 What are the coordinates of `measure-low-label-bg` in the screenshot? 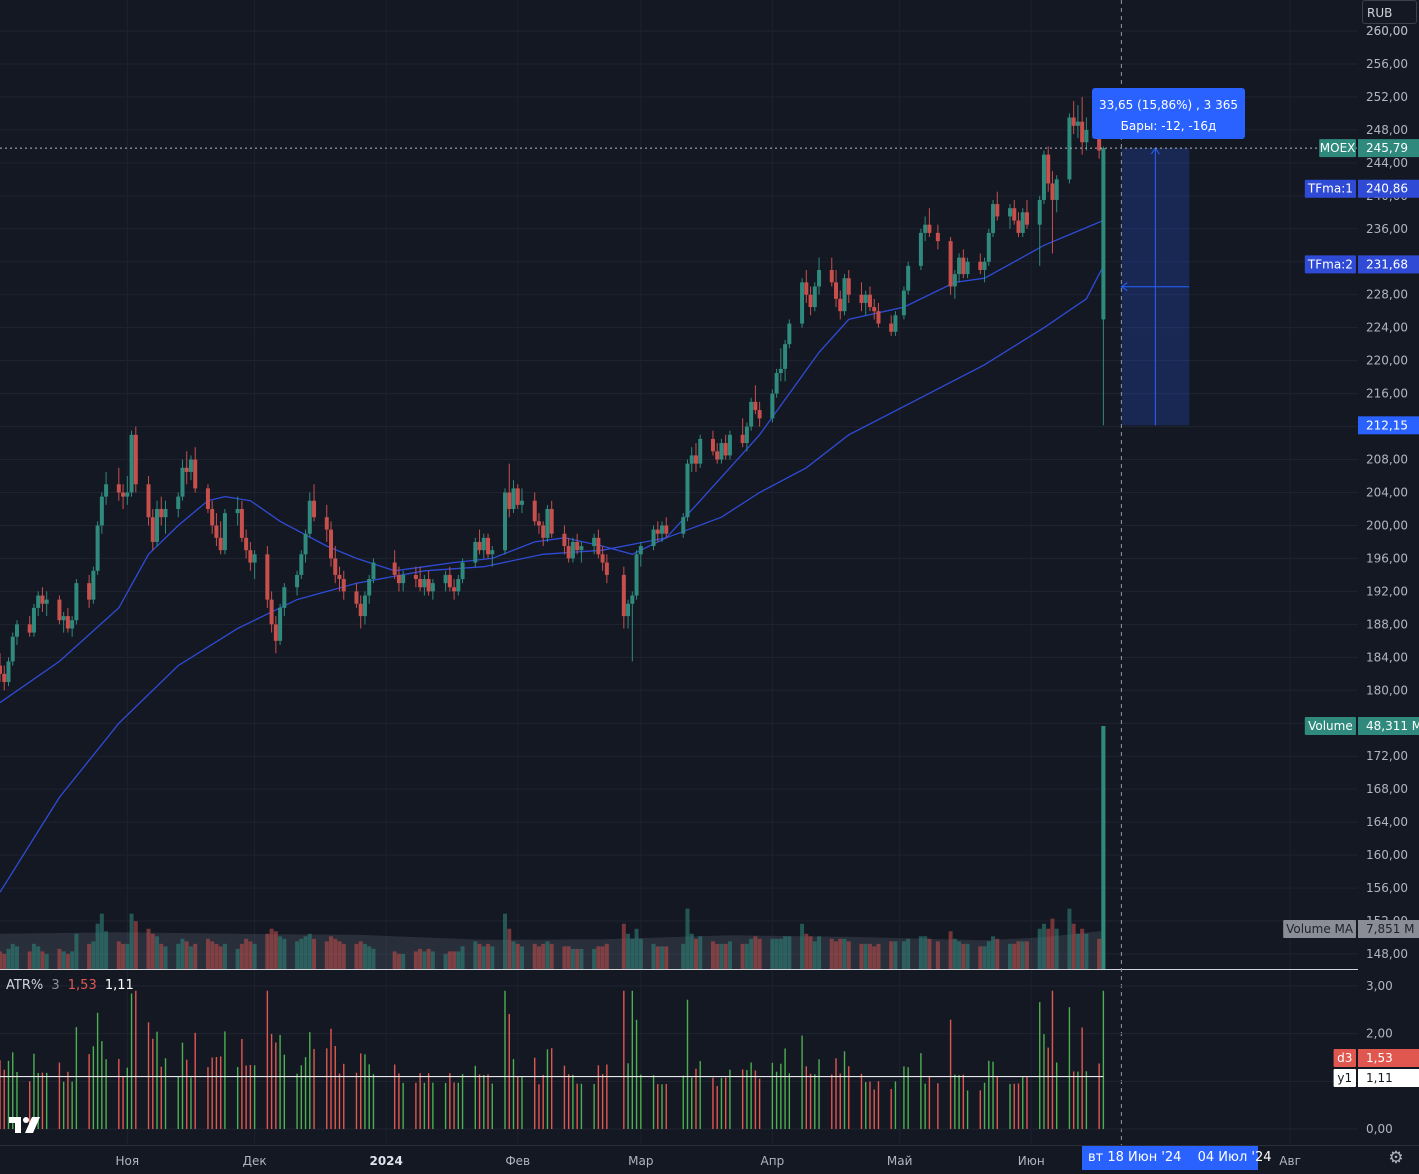 It's located at (1388, 425).